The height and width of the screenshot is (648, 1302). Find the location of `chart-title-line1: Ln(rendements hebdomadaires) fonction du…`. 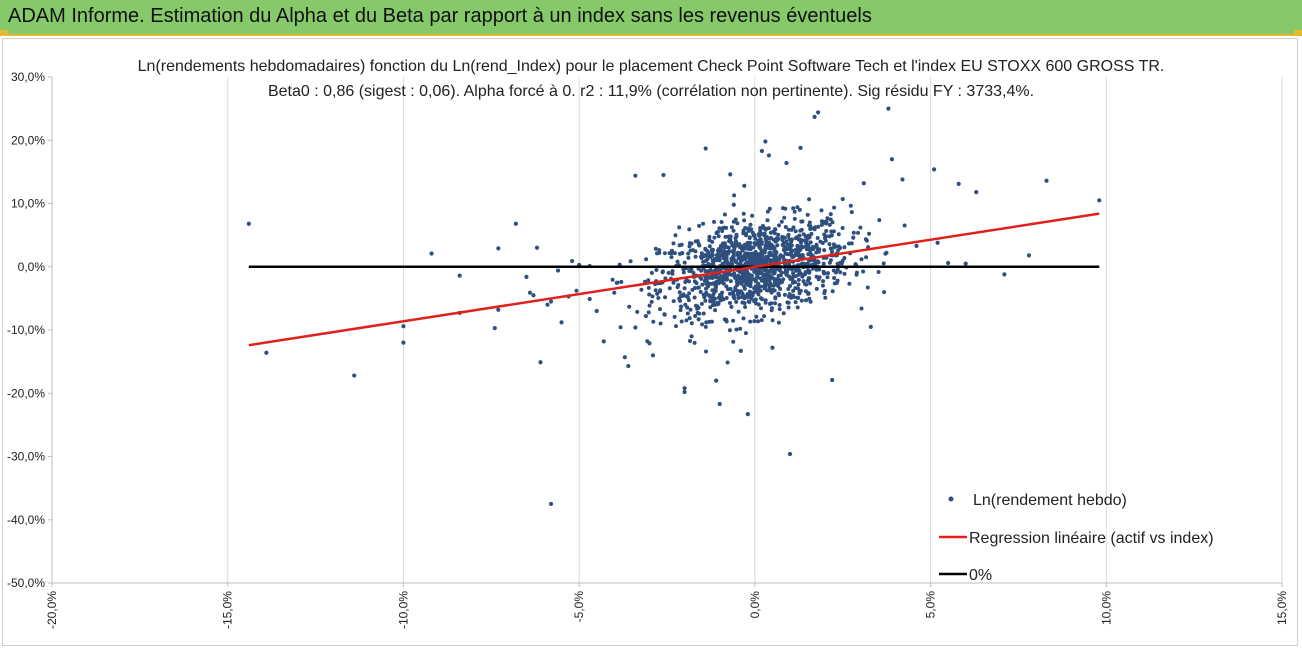

chart-title-line1: Ln(rendements hebdomadaires) fonction du… is located at coordinates (651, 66).